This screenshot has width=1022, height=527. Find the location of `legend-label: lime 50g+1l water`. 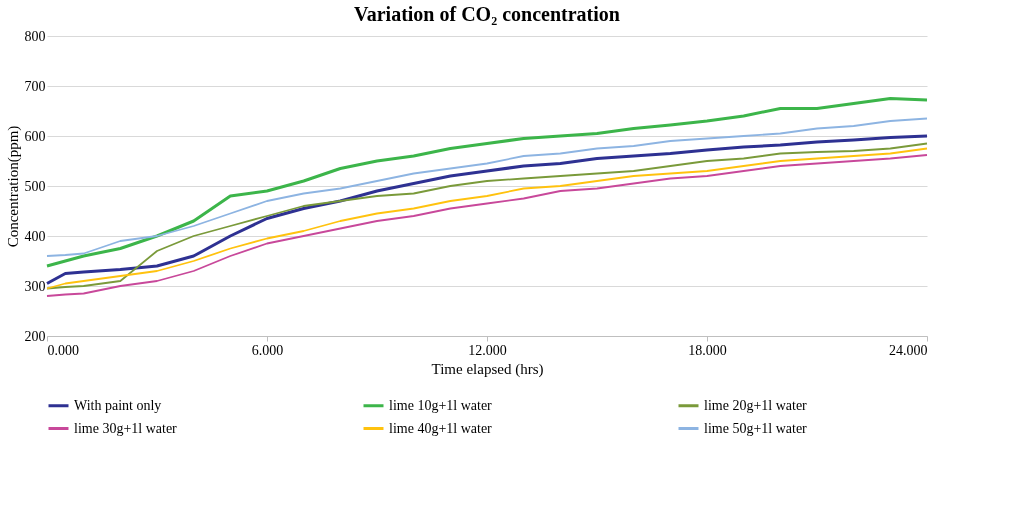

legend-label: lime 50g+1l water is located at coordinates (756, 428).